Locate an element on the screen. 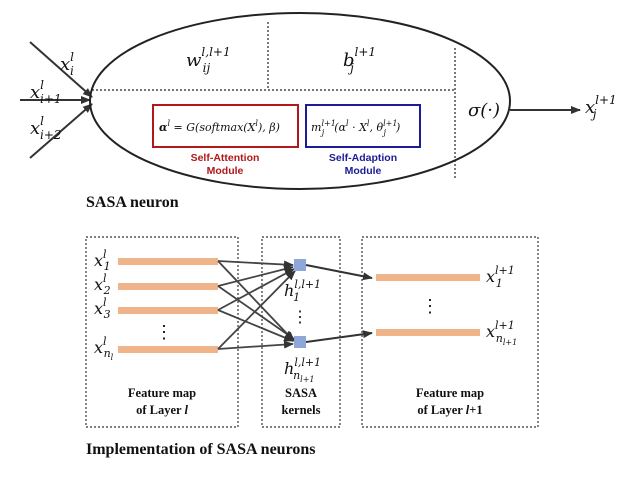  layer-l1-caption-line1: Feature map is located at coordinates (450, 393).